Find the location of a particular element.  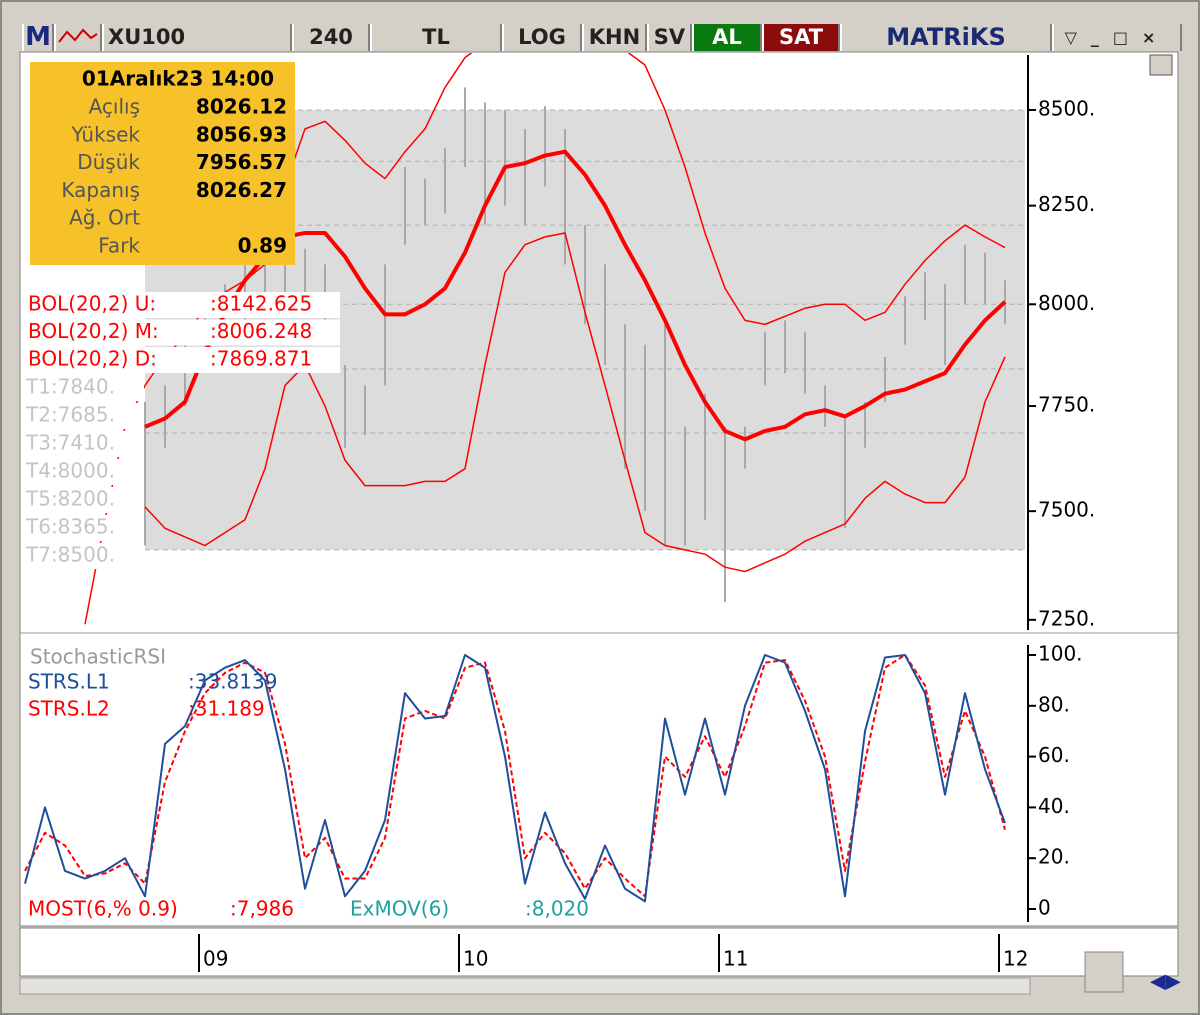

y-tick-label: 20. is located at coordinates (1054, 857).